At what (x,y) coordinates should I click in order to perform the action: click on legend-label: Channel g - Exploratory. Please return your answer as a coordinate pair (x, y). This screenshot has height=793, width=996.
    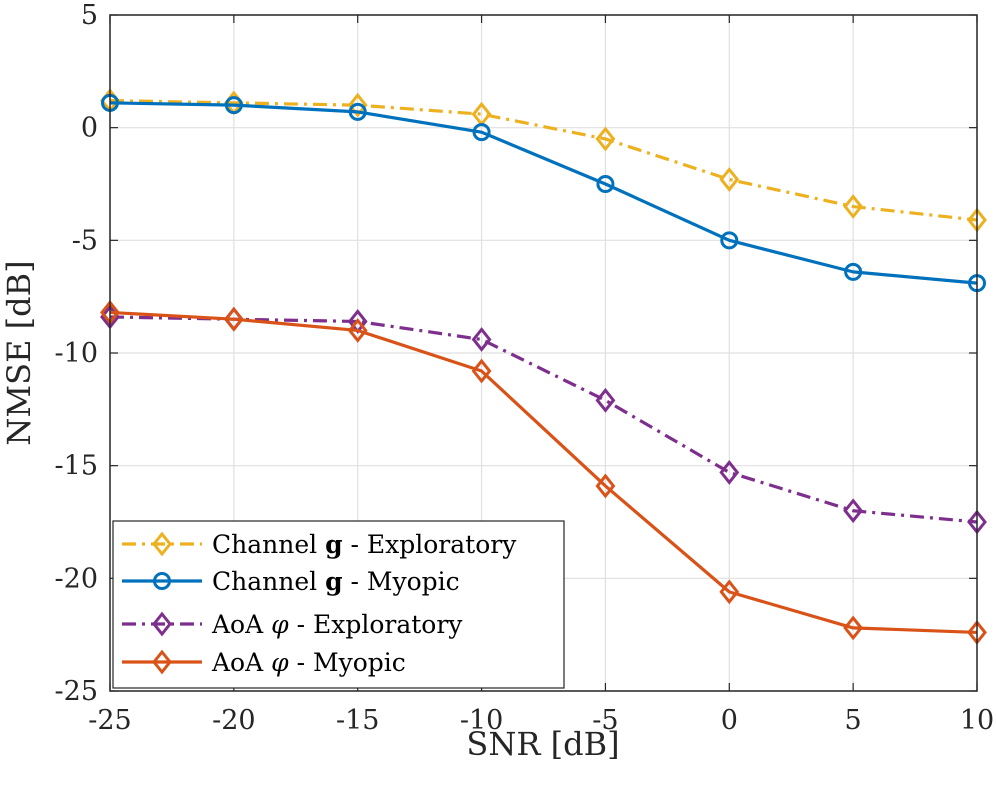
    Looking at the image, I should click on (364, 544).